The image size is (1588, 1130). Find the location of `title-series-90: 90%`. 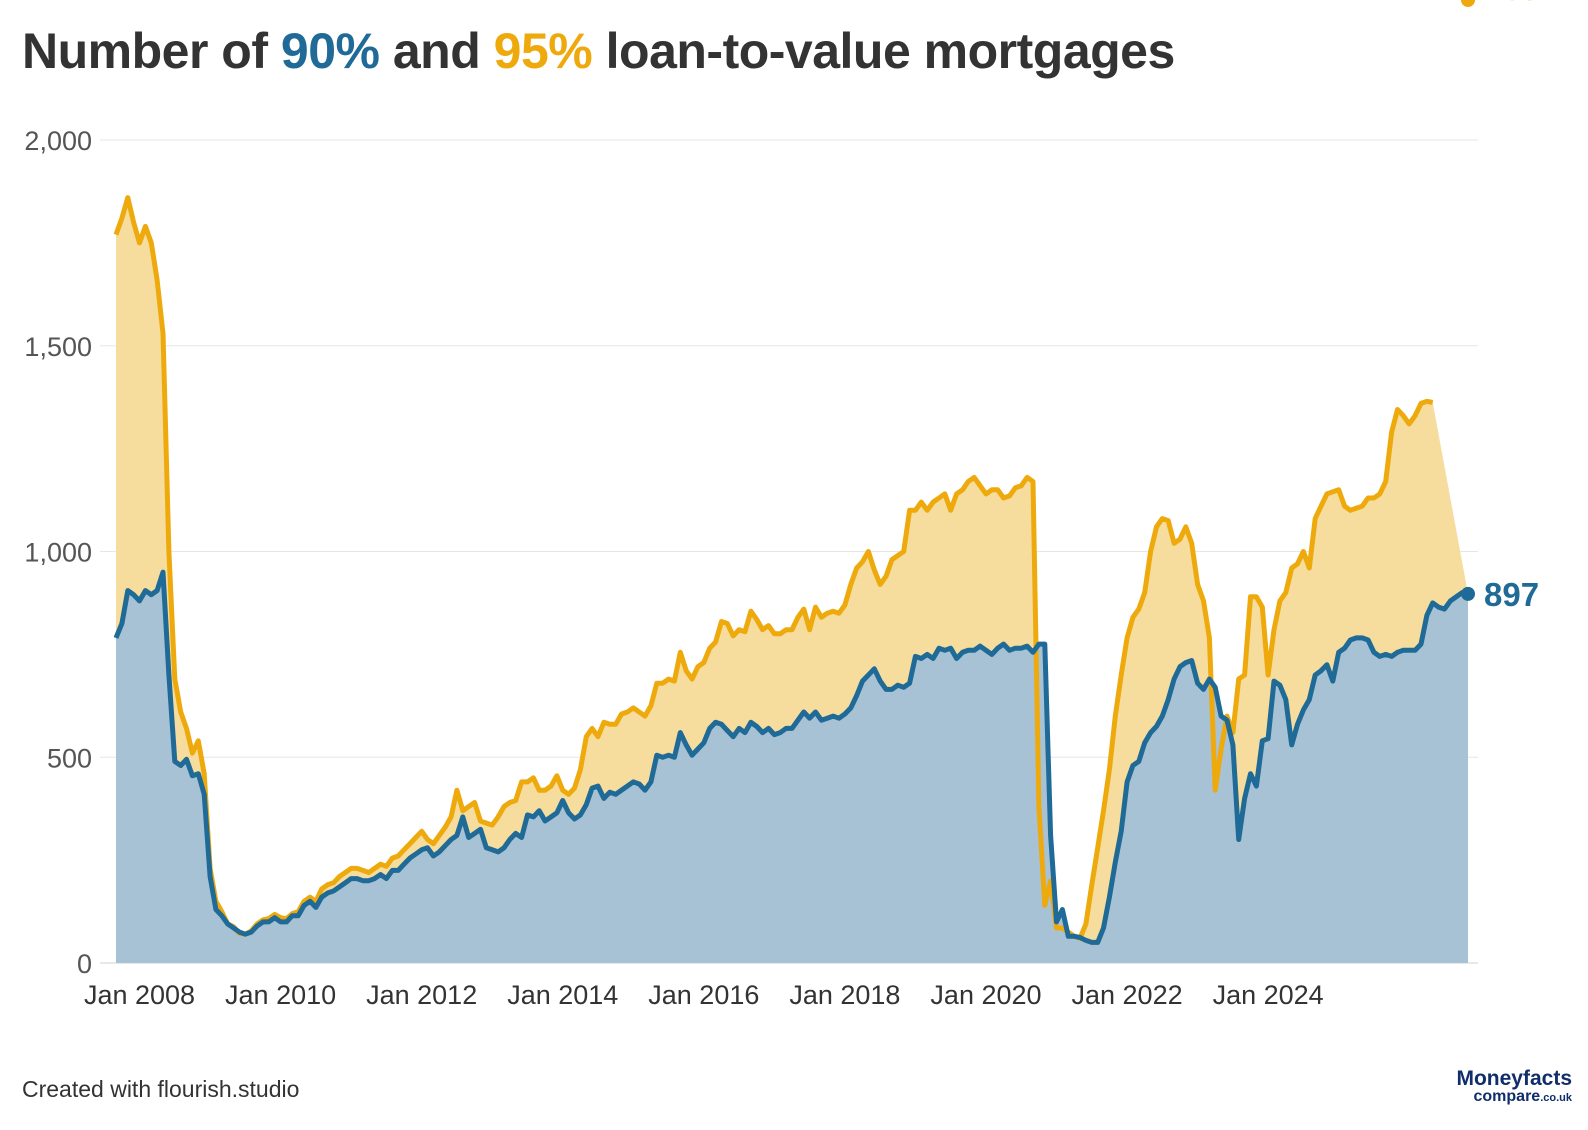

title-series-90: 90% is located at coordinates (330, 51).